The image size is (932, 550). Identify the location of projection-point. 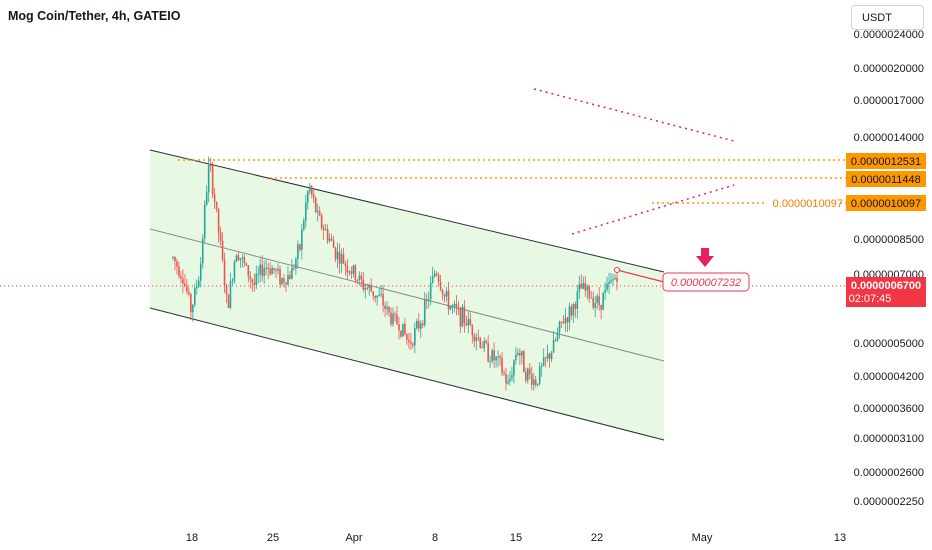
(617, 270).